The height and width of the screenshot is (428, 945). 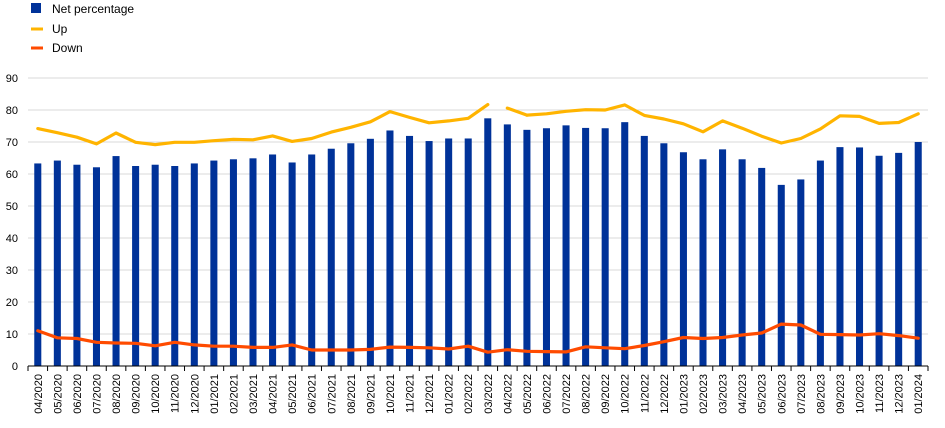 I want to click on x-tick-label: 10/2021, so click(x=391, y=394).